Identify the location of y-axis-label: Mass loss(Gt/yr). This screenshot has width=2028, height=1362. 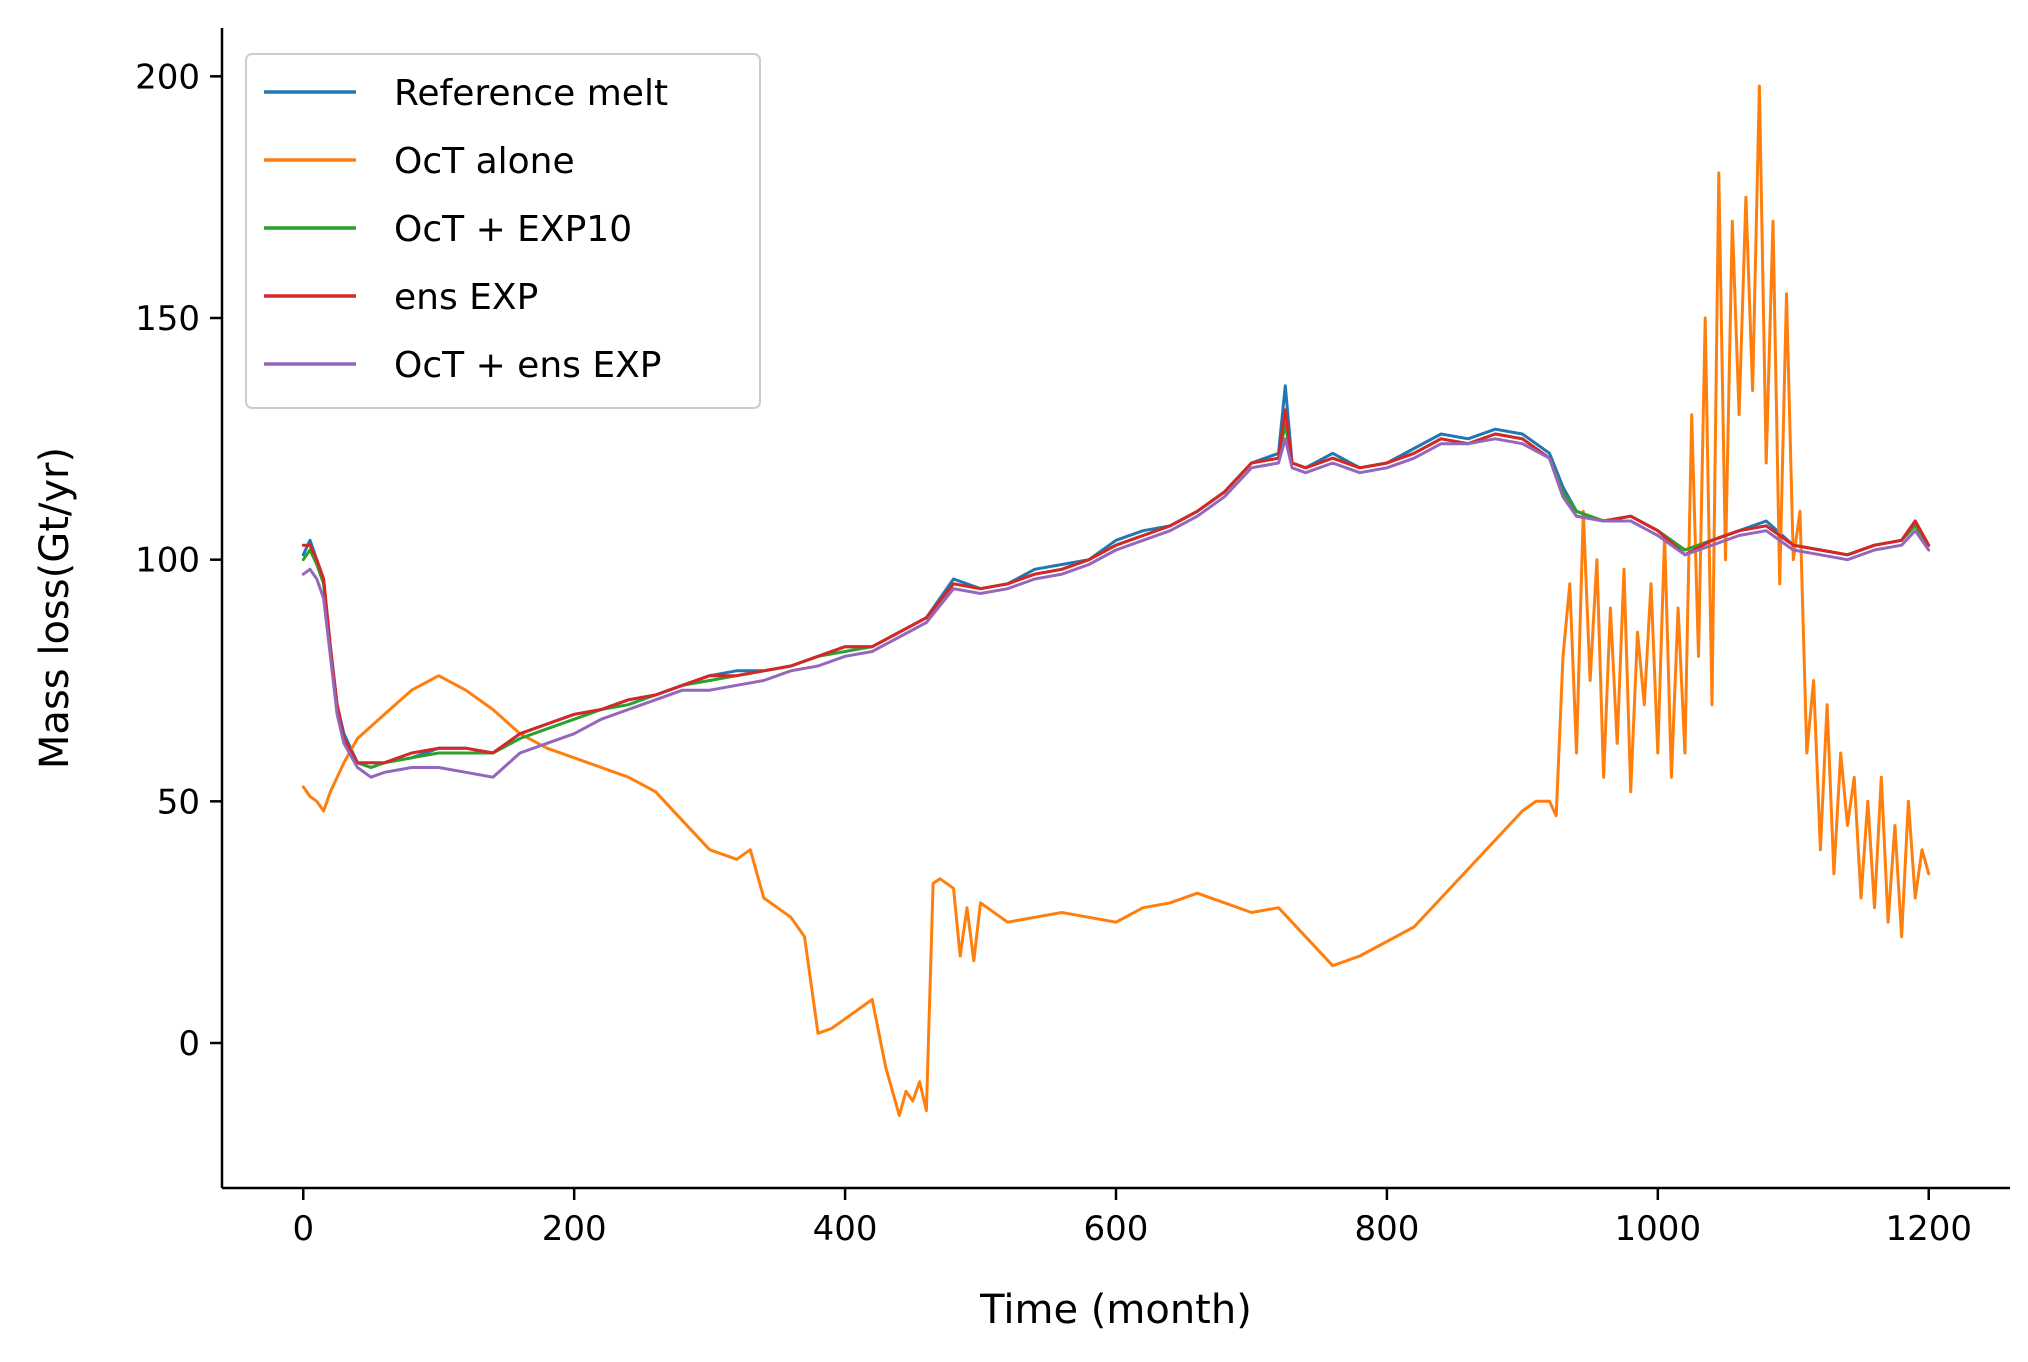
(55, 608).